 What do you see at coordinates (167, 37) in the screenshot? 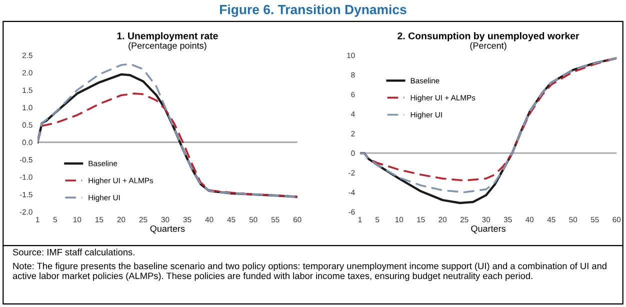
I see `chart-title: 1. Unemployment rate` at bounding box center [167, 37].